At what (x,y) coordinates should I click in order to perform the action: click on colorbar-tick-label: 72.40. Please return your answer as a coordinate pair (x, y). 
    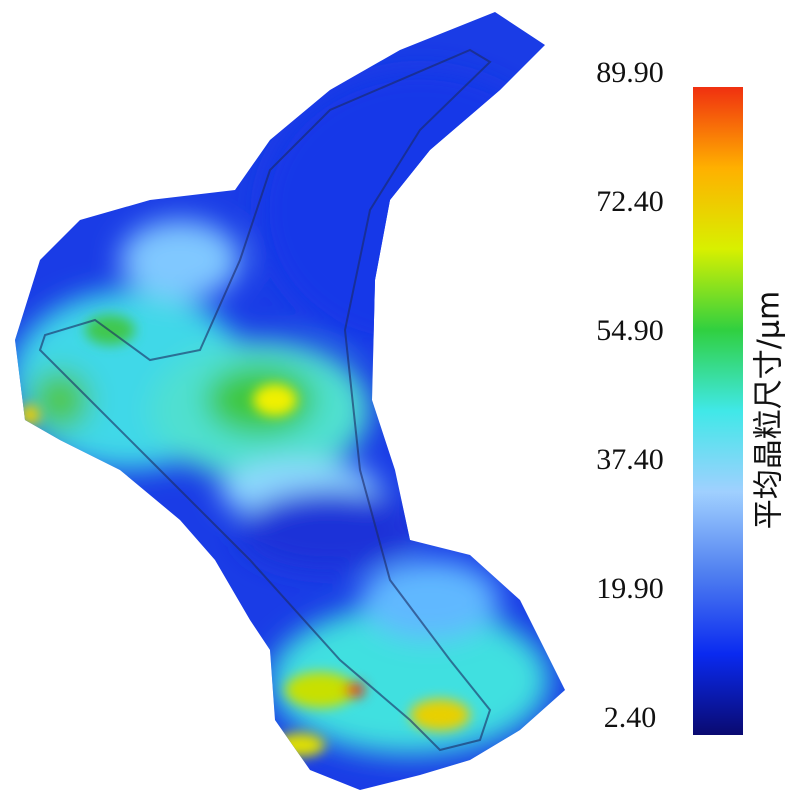
    Looking at the image, I should click on (630, 201).